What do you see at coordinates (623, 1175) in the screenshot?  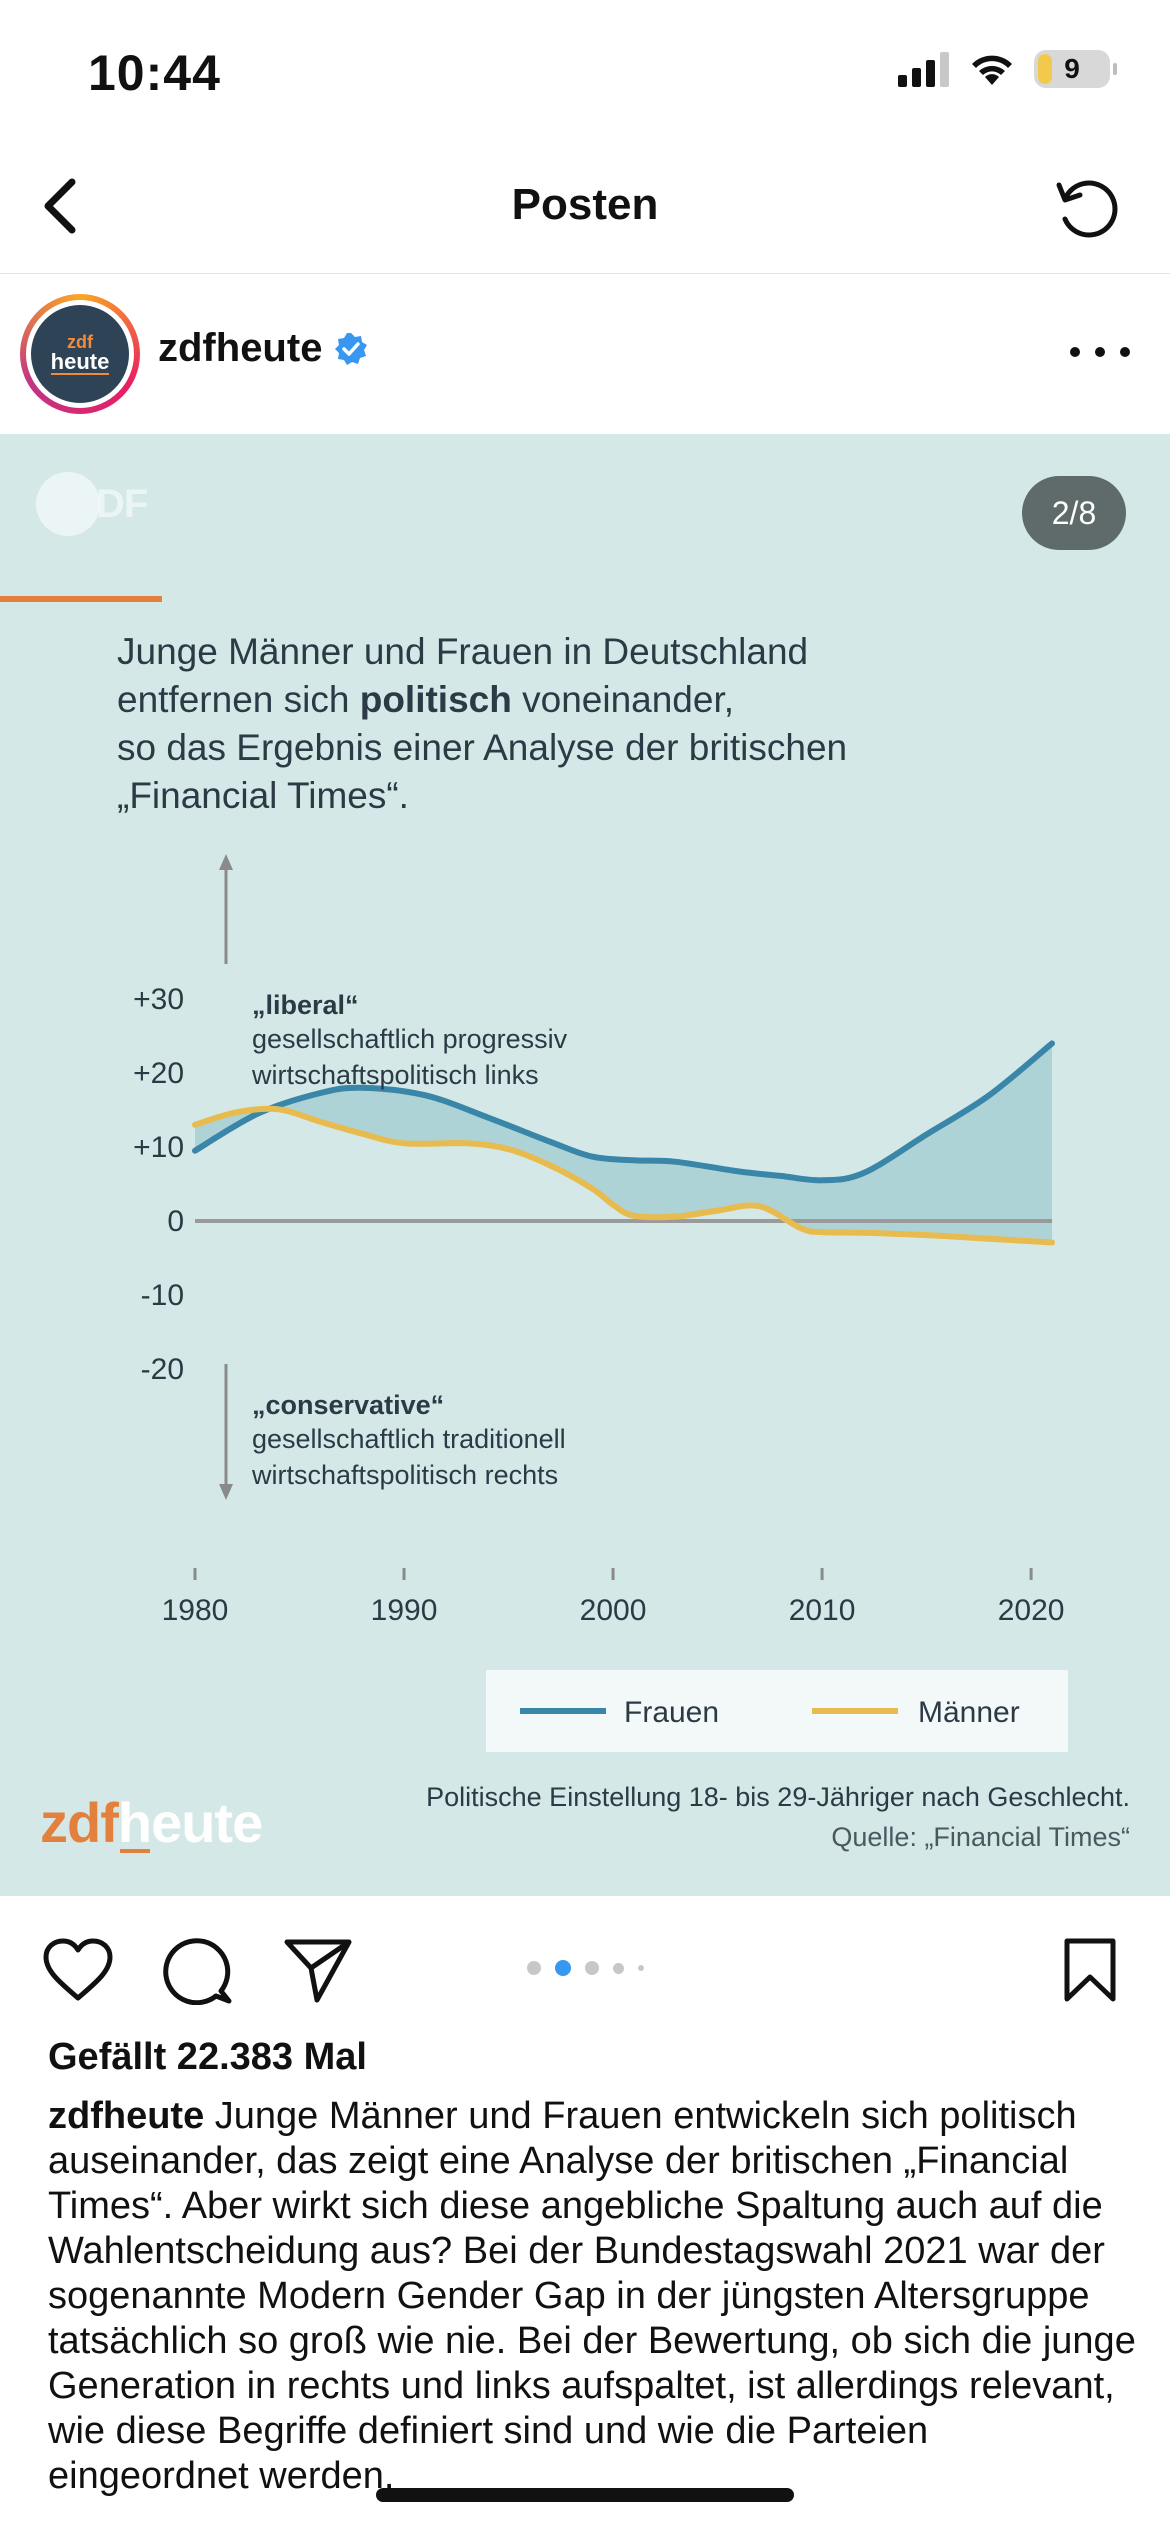 I see `series-line-maenner` at bounding box center [623, 1175].